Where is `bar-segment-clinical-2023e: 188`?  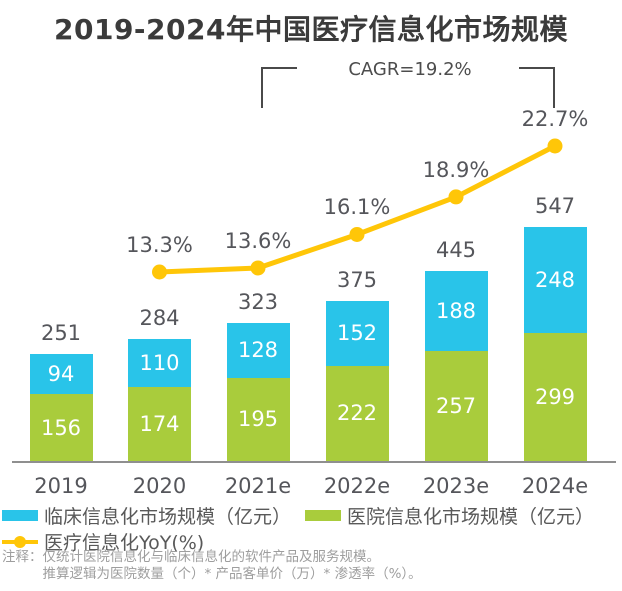 bar-segment-clinical-2023e: 188 is located at coordinates (456, 310).